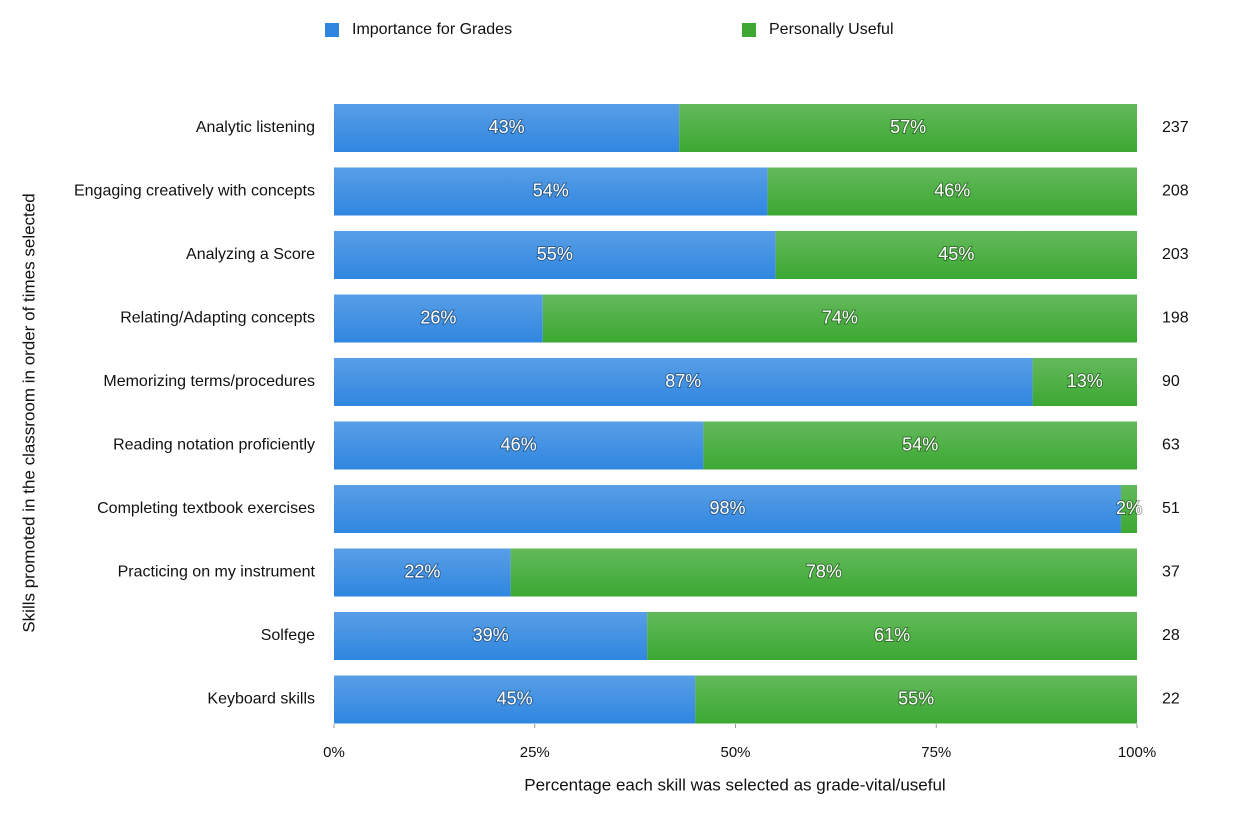 This screenshot has width=1243, height=816. Describe the element at coordinates (288, 635) in the screenshot. I see `category-label: Solfege` at that location.